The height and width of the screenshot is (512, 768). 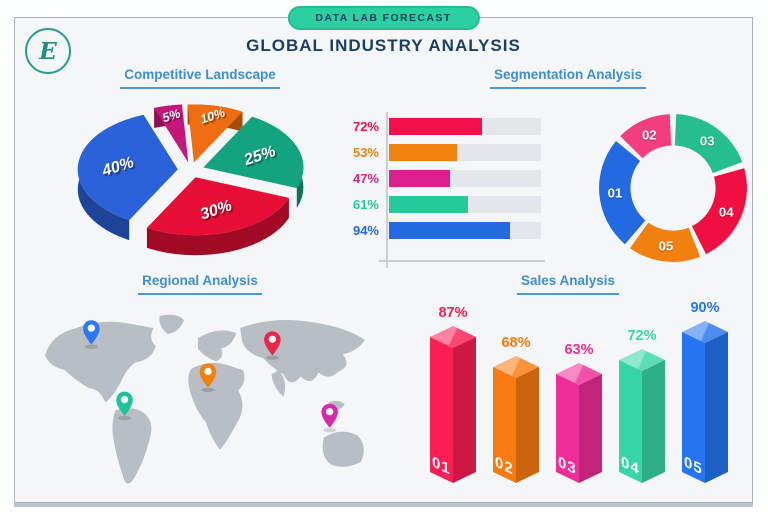 What do you see at coordinates (579, 350) in the screenshot?
I see `sales-bar-value-label: 63%` at bounding box center [579, 350].